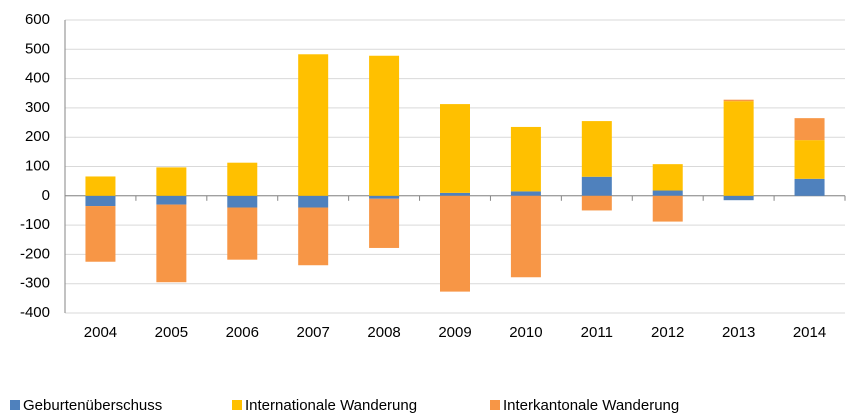 The height and width of the screenshot is (414, 846). I want to click on y-tick-label: 200, so click(37, 136).